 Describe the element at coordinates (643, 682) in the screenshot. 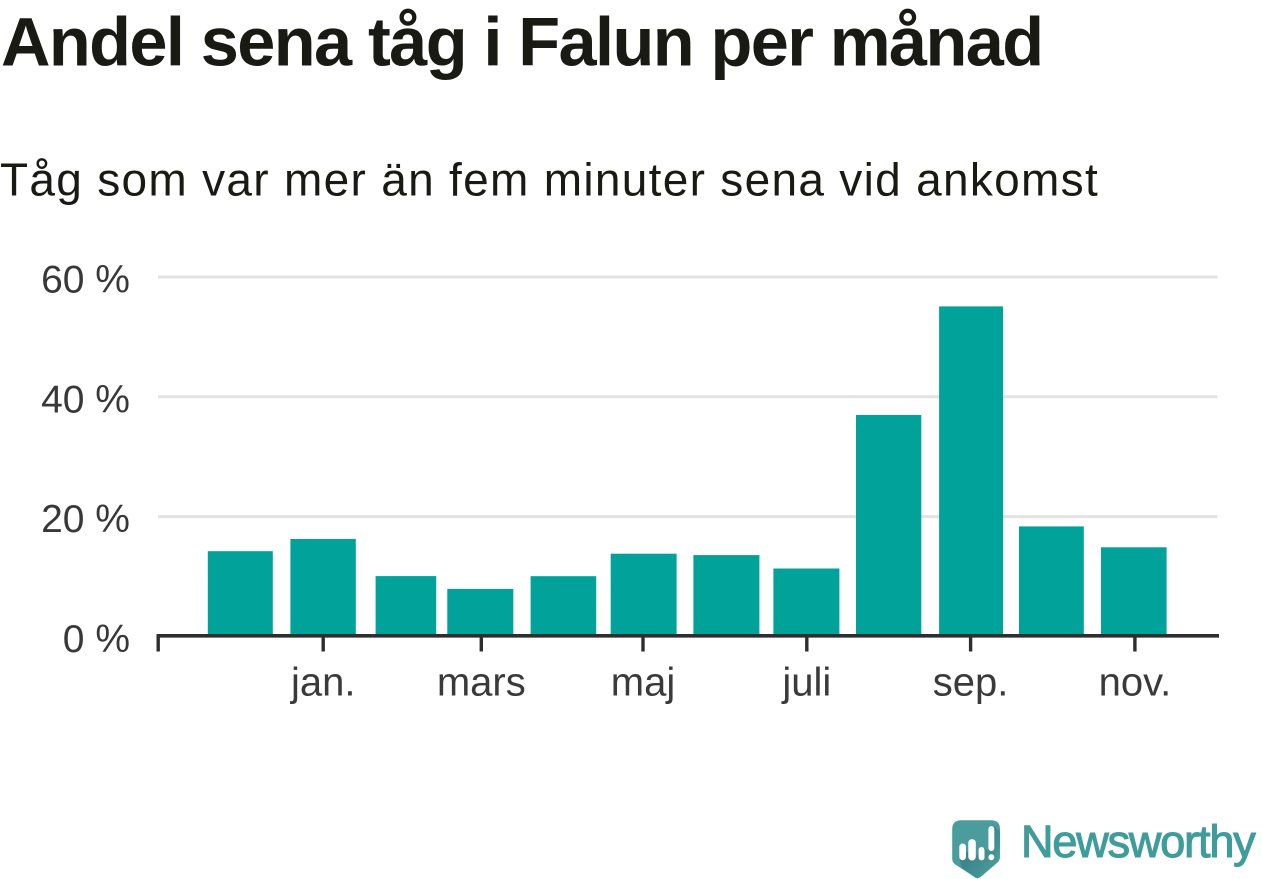

I see `svg-text: maj` at that location.